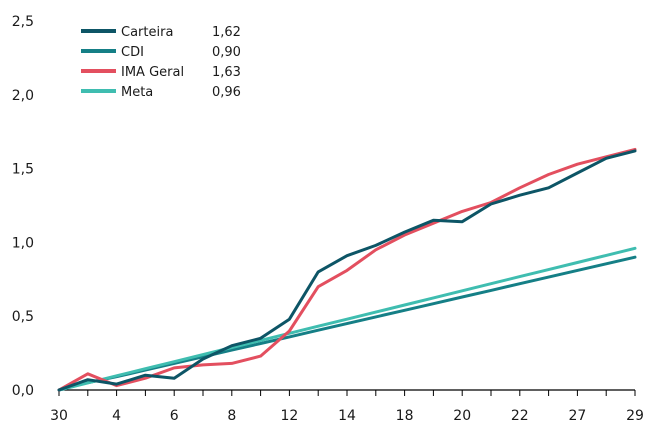 The image size is (648, 423). I want to click on legend-label-ima-geral: IMA Geral, so click(152, 72).